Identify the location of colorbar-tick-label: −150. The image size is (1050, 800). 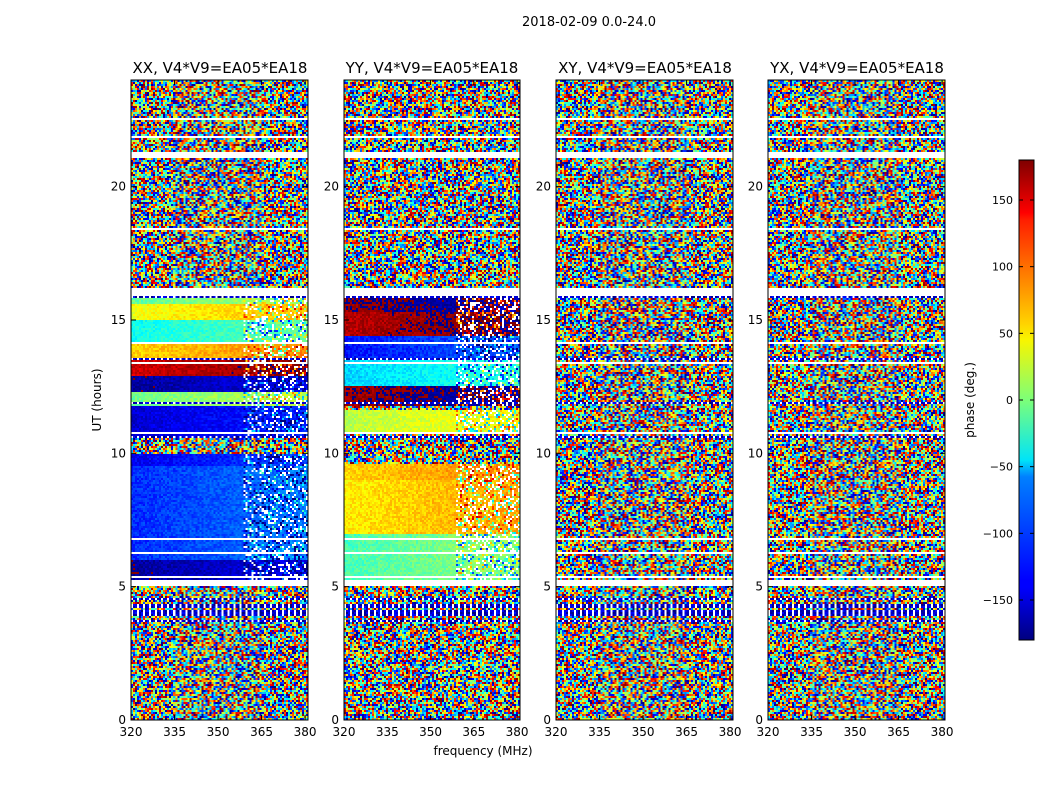
(998, 600).